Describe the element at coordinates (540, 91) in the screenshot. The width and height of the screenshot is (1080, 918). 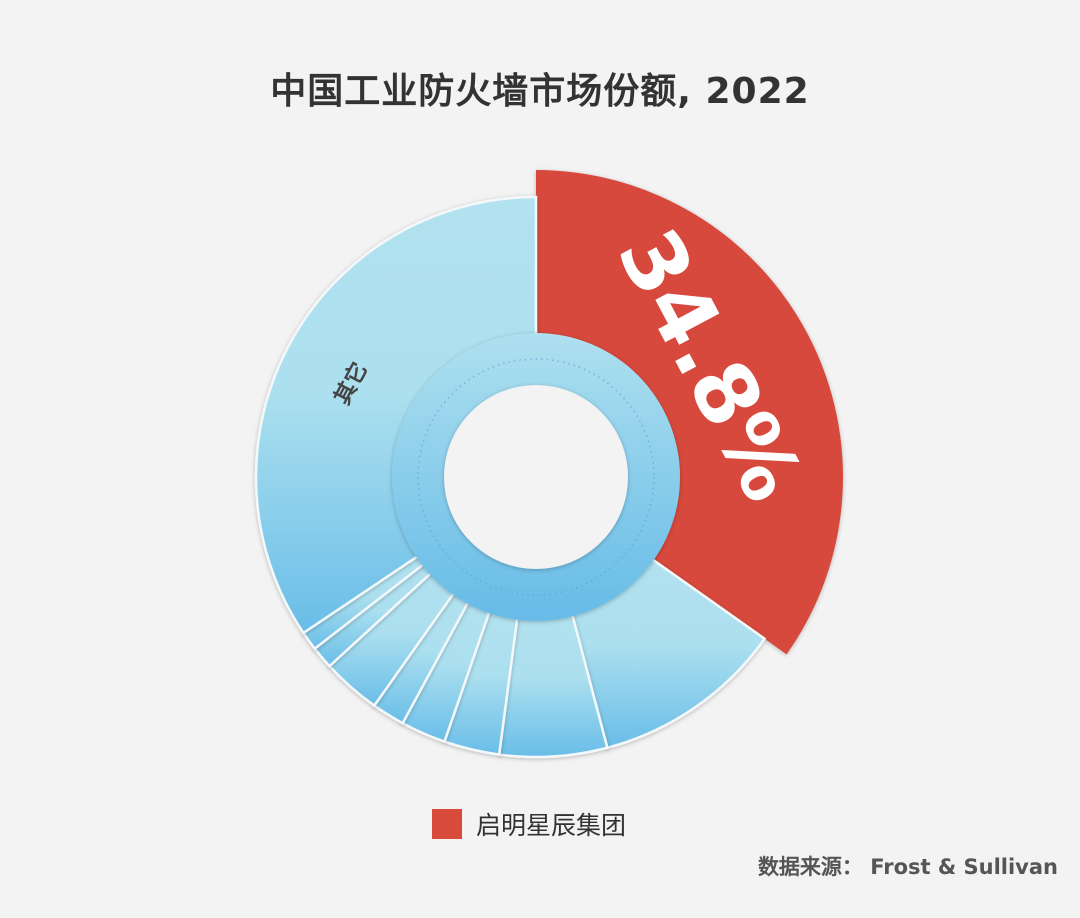
I see `chart-title: 中国工业防火墙市场份额, 2022` at that location.